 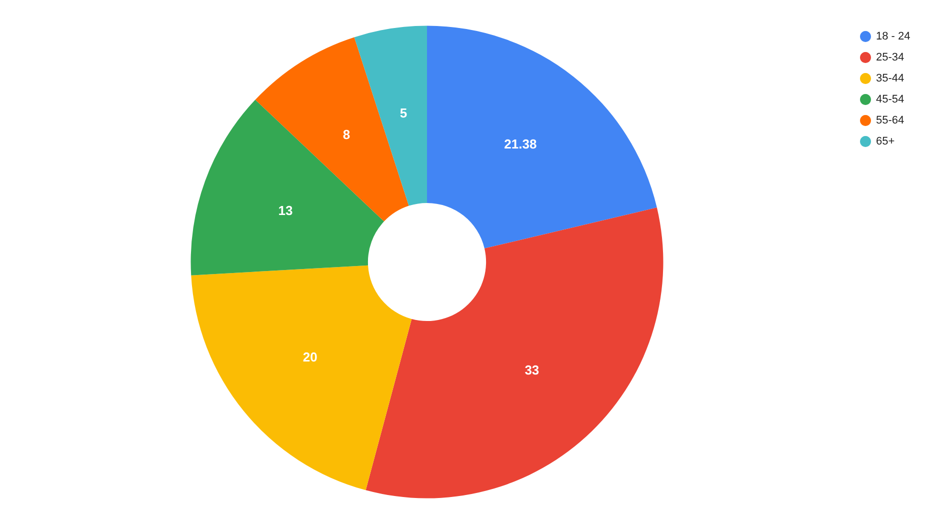 What do you see at coordinates (890, 100) in the screenshot?
I see `legend-label: 45-54` at bounding box center [890, 100].